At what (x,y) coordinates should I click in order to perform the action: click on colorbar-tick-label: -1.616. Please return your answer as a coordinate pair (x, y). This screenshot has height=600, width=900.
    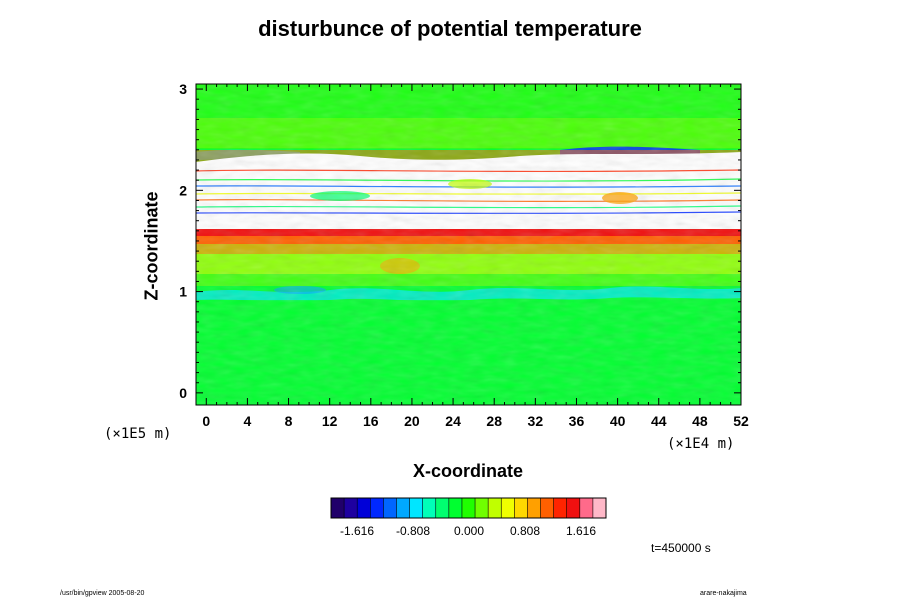
    Looking at the image, I should click on (357, 531).